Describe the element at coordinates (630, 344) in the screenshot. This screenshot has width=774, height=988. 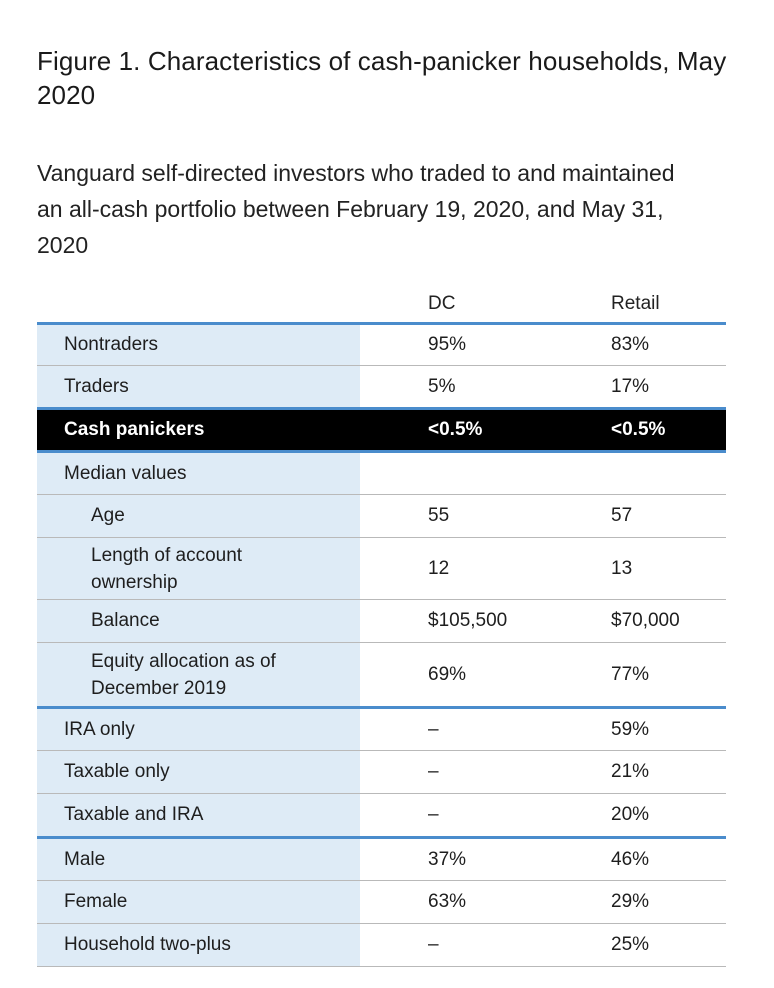
I see `row-retail-value: 83%` at that location.